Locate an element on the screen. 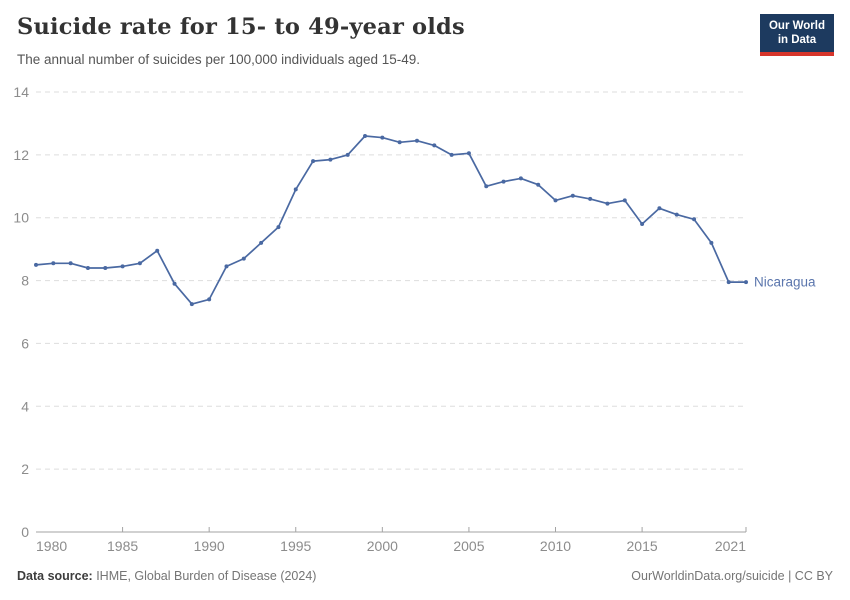 This screenshot has width=850, height=600. series-label: Nicaragua is located at coordinates (785, 282).